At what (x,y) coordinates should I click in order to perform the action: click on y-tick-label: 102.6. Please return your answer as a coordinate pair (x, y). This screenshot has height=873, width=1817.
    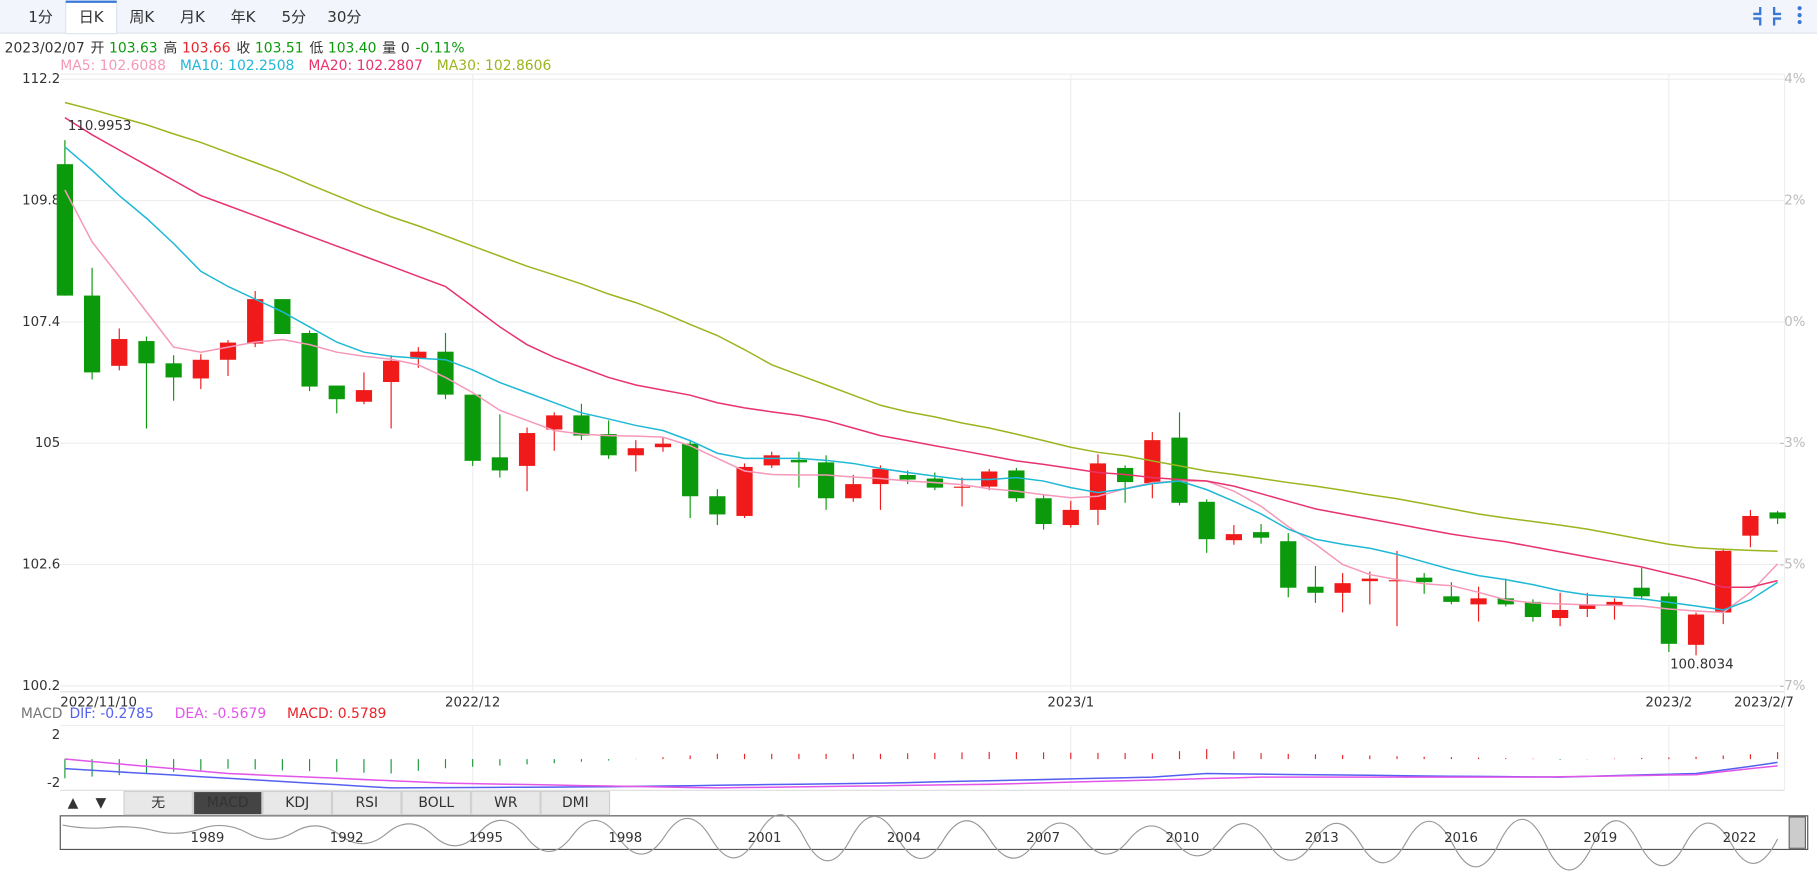
    Looking at the image, I should click on (41, 564).